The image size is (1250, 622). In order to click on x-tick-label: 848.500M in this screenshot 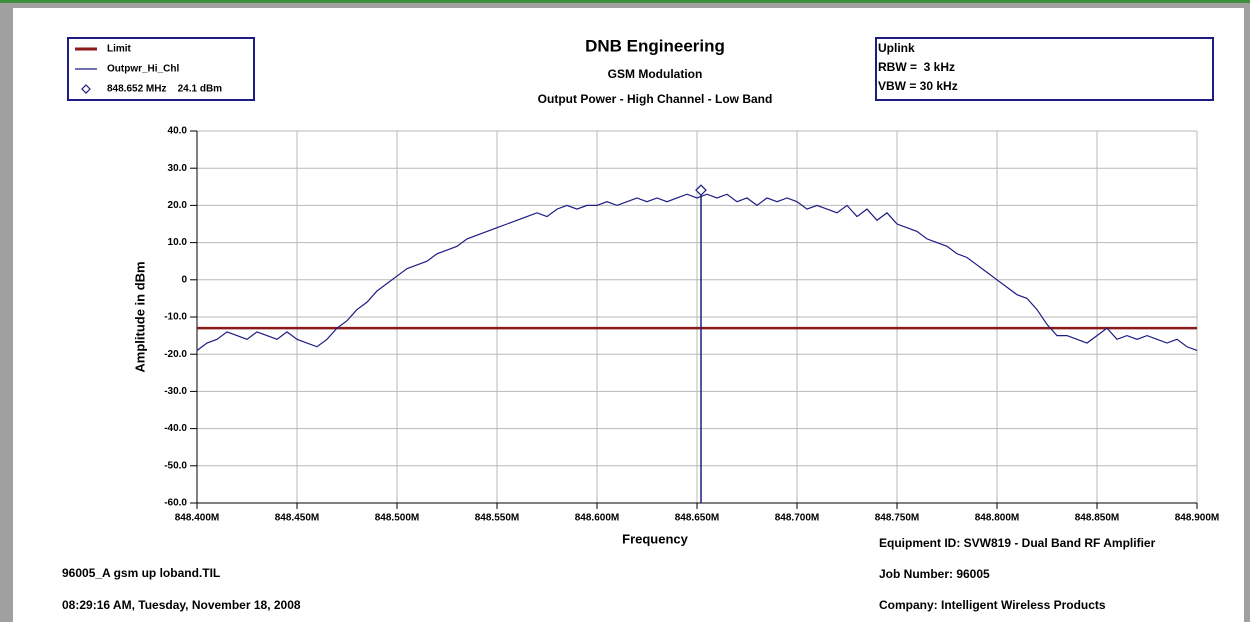, I will do `click(397, 518)`.